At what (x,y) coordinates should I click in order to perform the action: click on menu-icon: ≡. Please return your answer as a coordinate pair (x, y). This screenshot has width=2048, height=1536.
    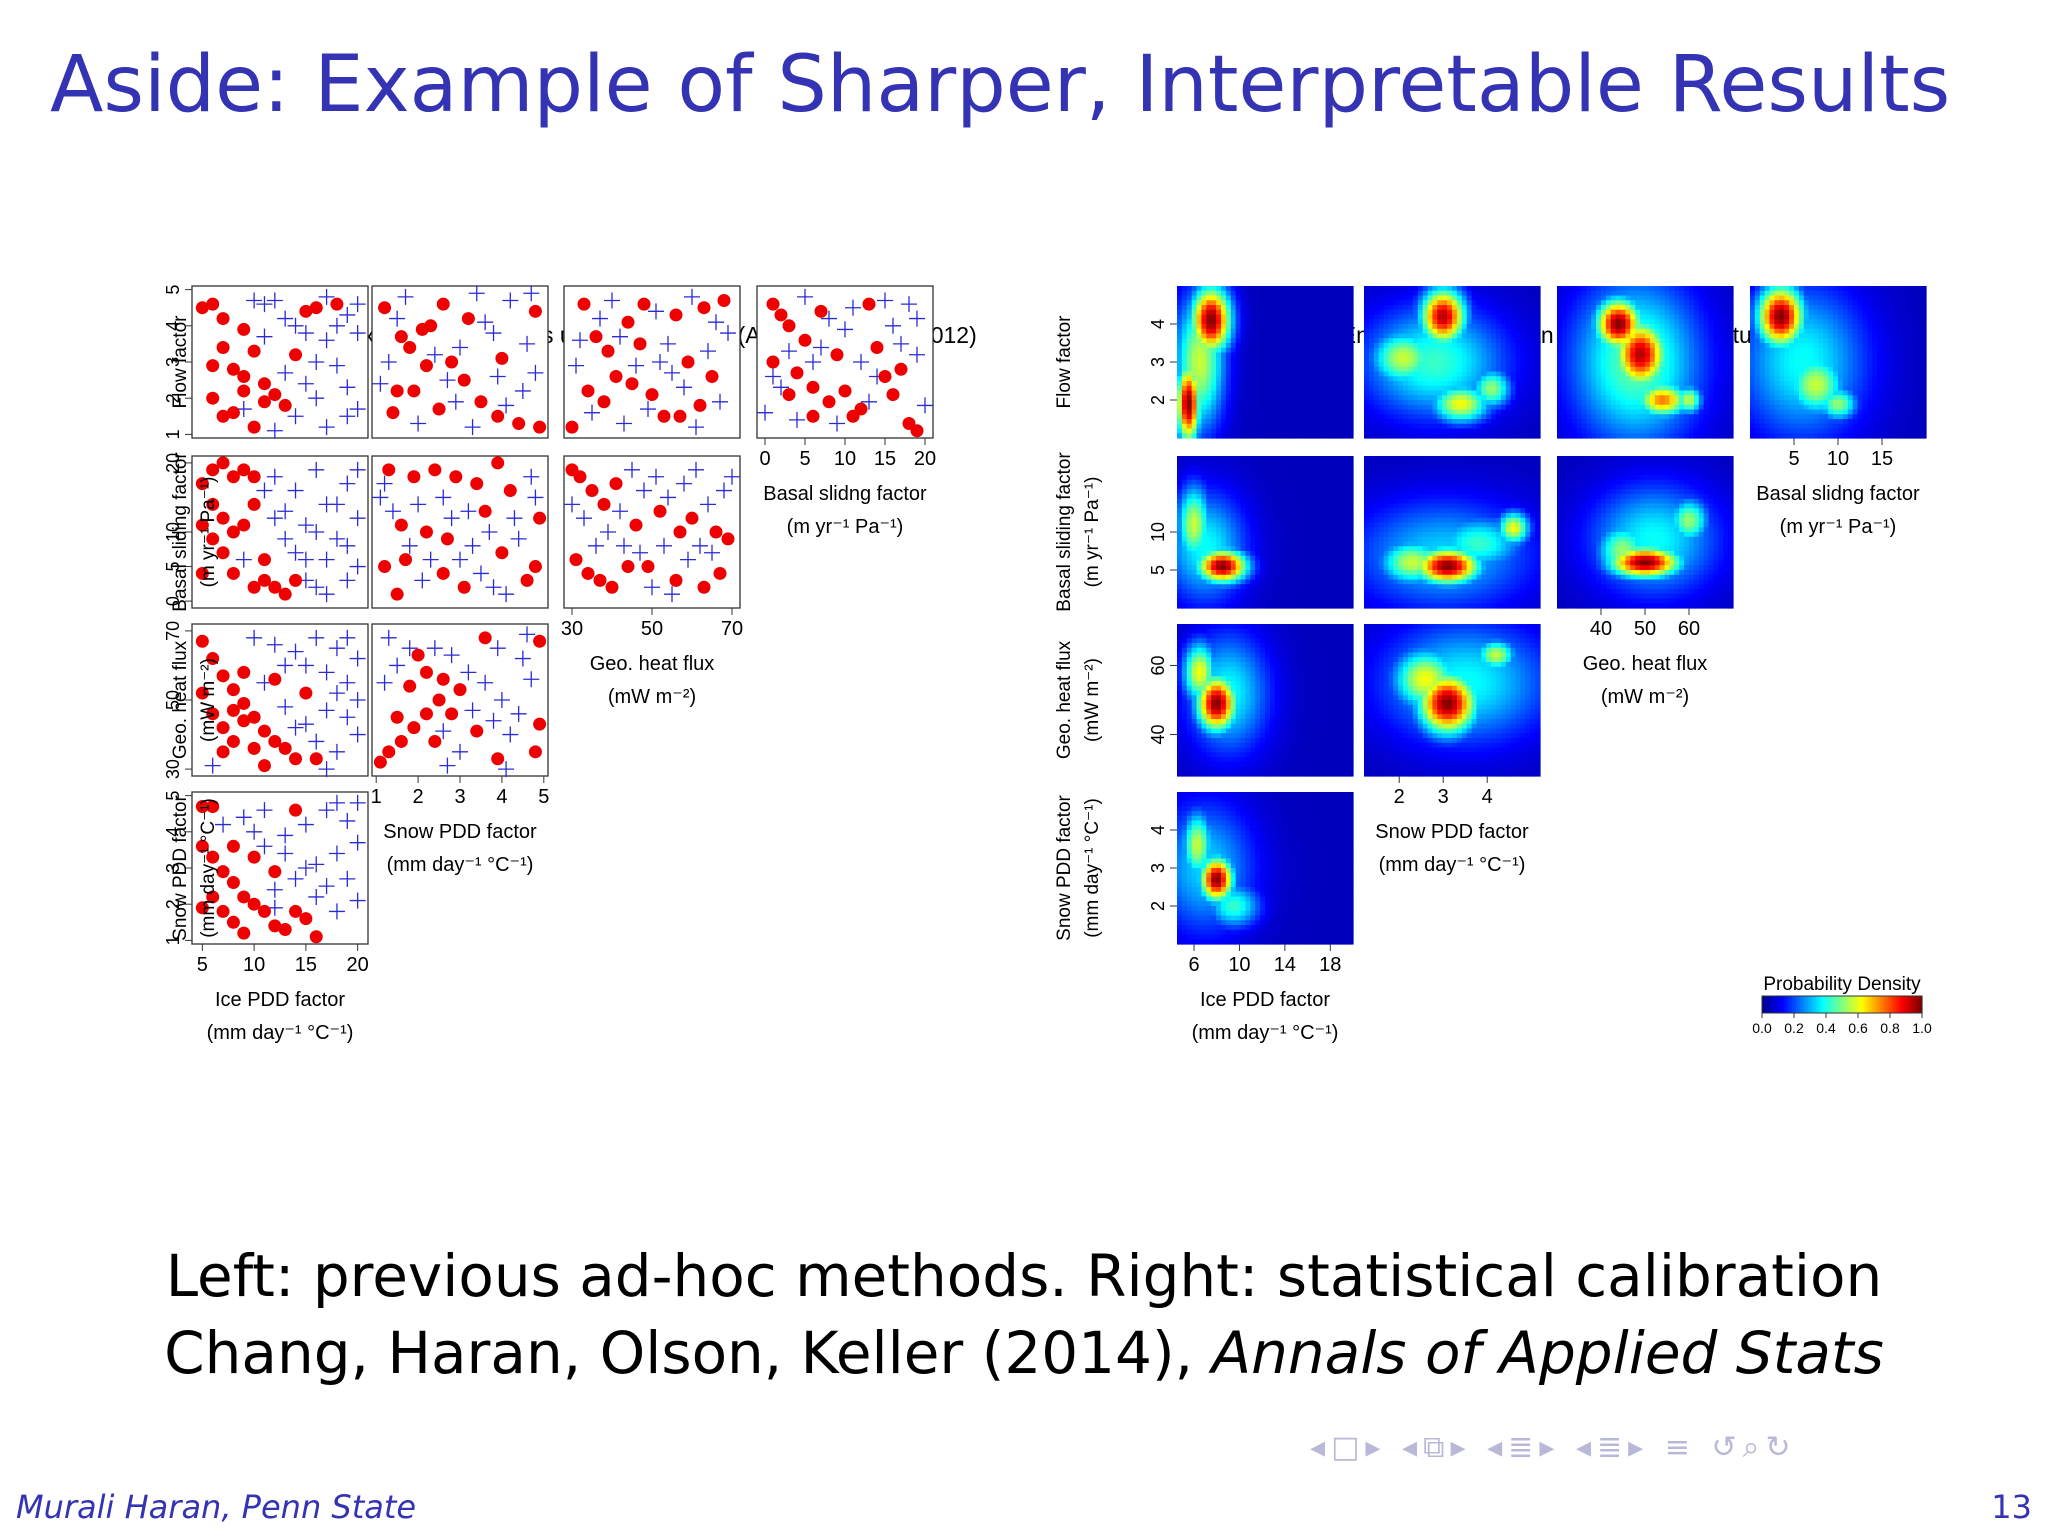
    Looking at the image, I should click on (1680, 1447).